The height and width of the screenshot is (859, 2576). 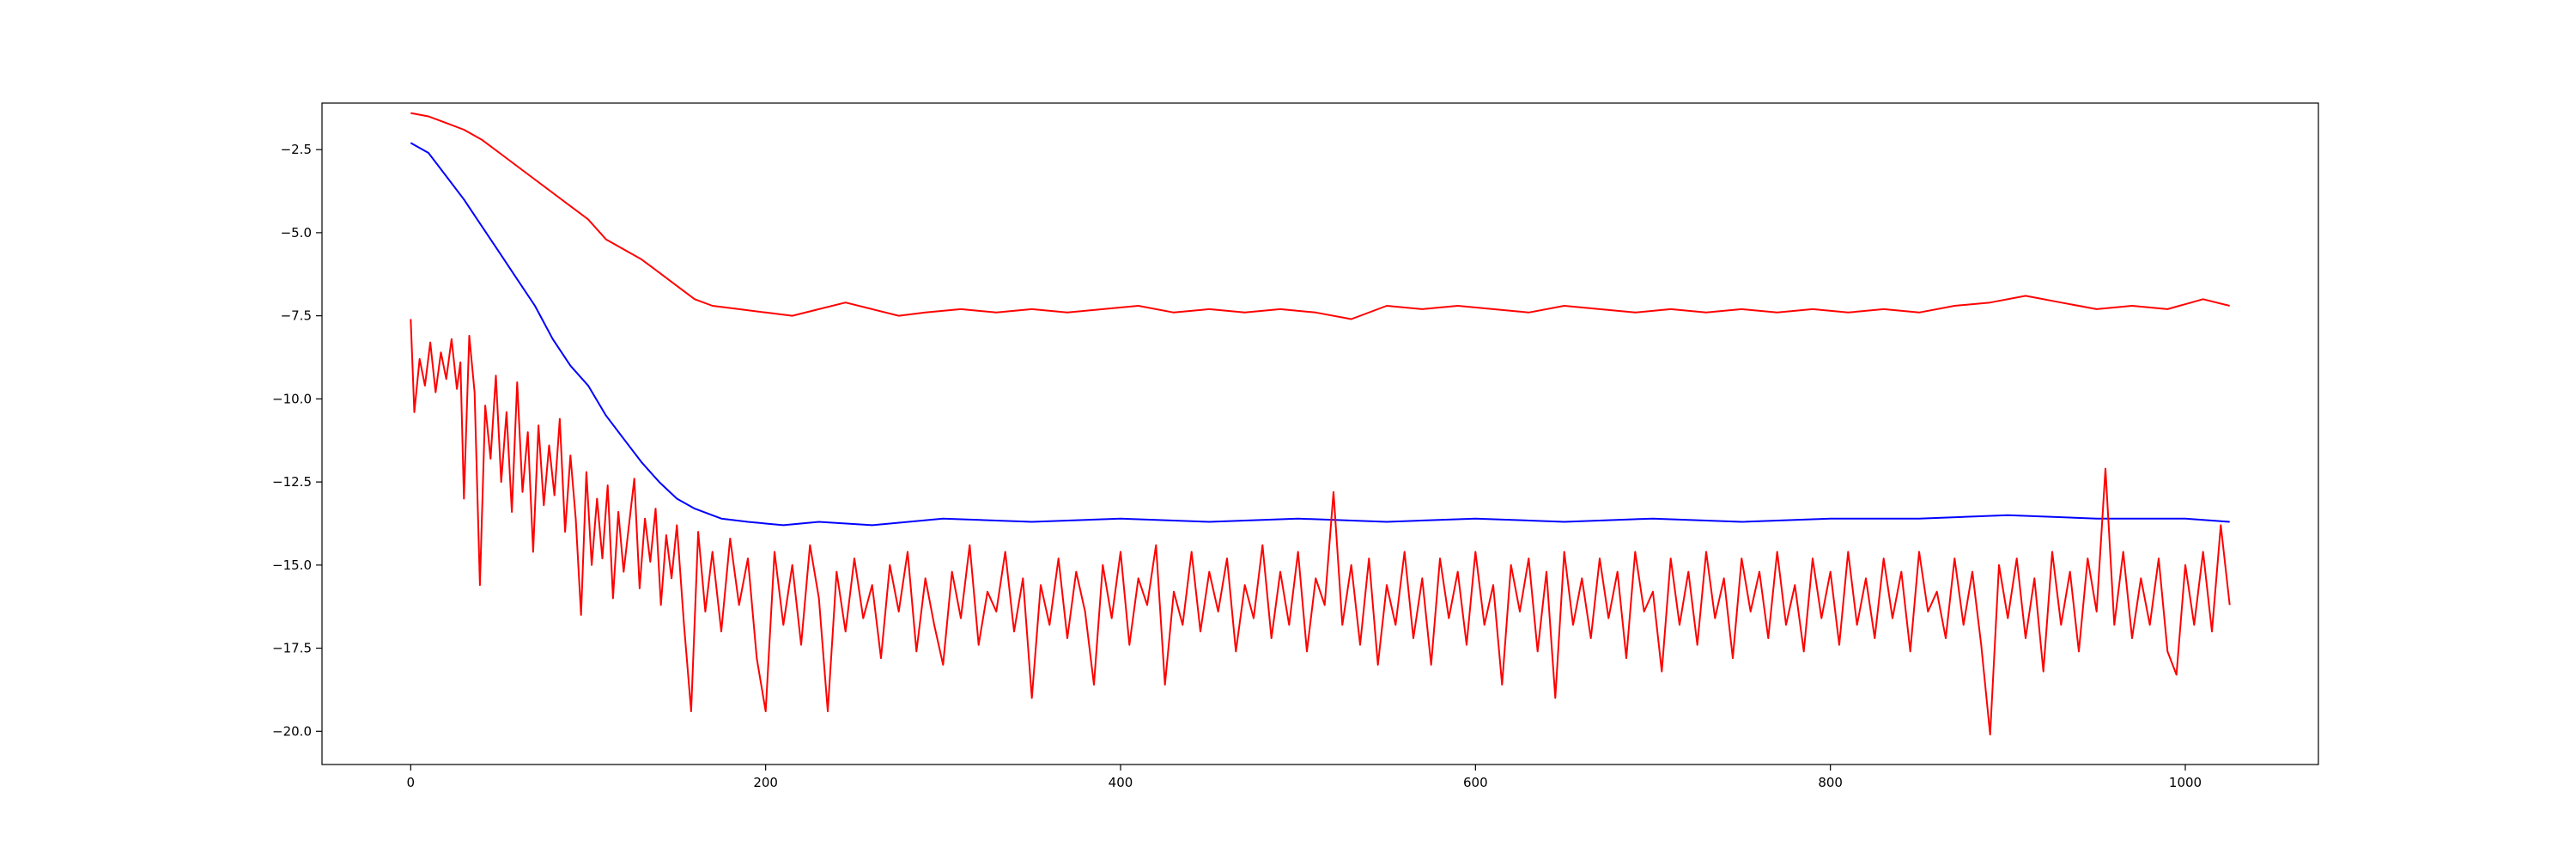 What do you see at coordinates (297, 440) in the screenshot?
I see `y-axis: −2.5 −5.0 −7.5 −10.0 −12.5 −15.0 −17.5 −20.0` at bounding box center [297, 440].